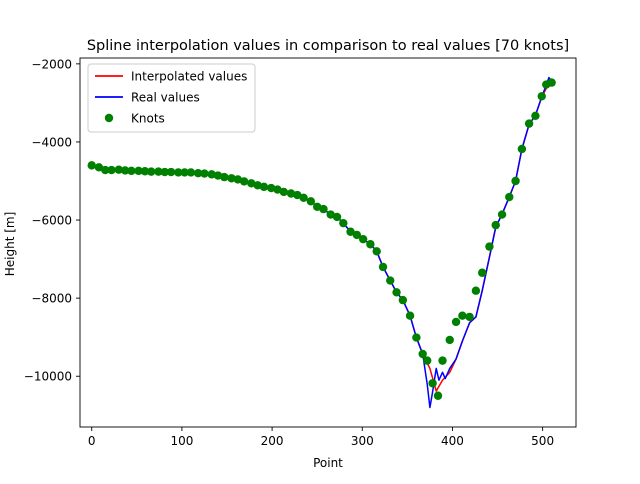 The image size is (640, 484). I want to click on x-axis-ticks: 0 100 200 300 400 500, so click(321, 437).